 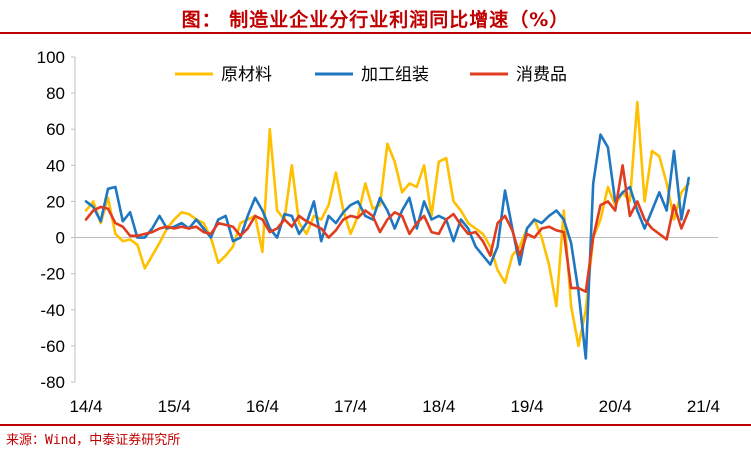 What do you see at coordinates (52, 382) in the screenshot?
I see `y-tick-label: -80` at bounding box center [52, 382].